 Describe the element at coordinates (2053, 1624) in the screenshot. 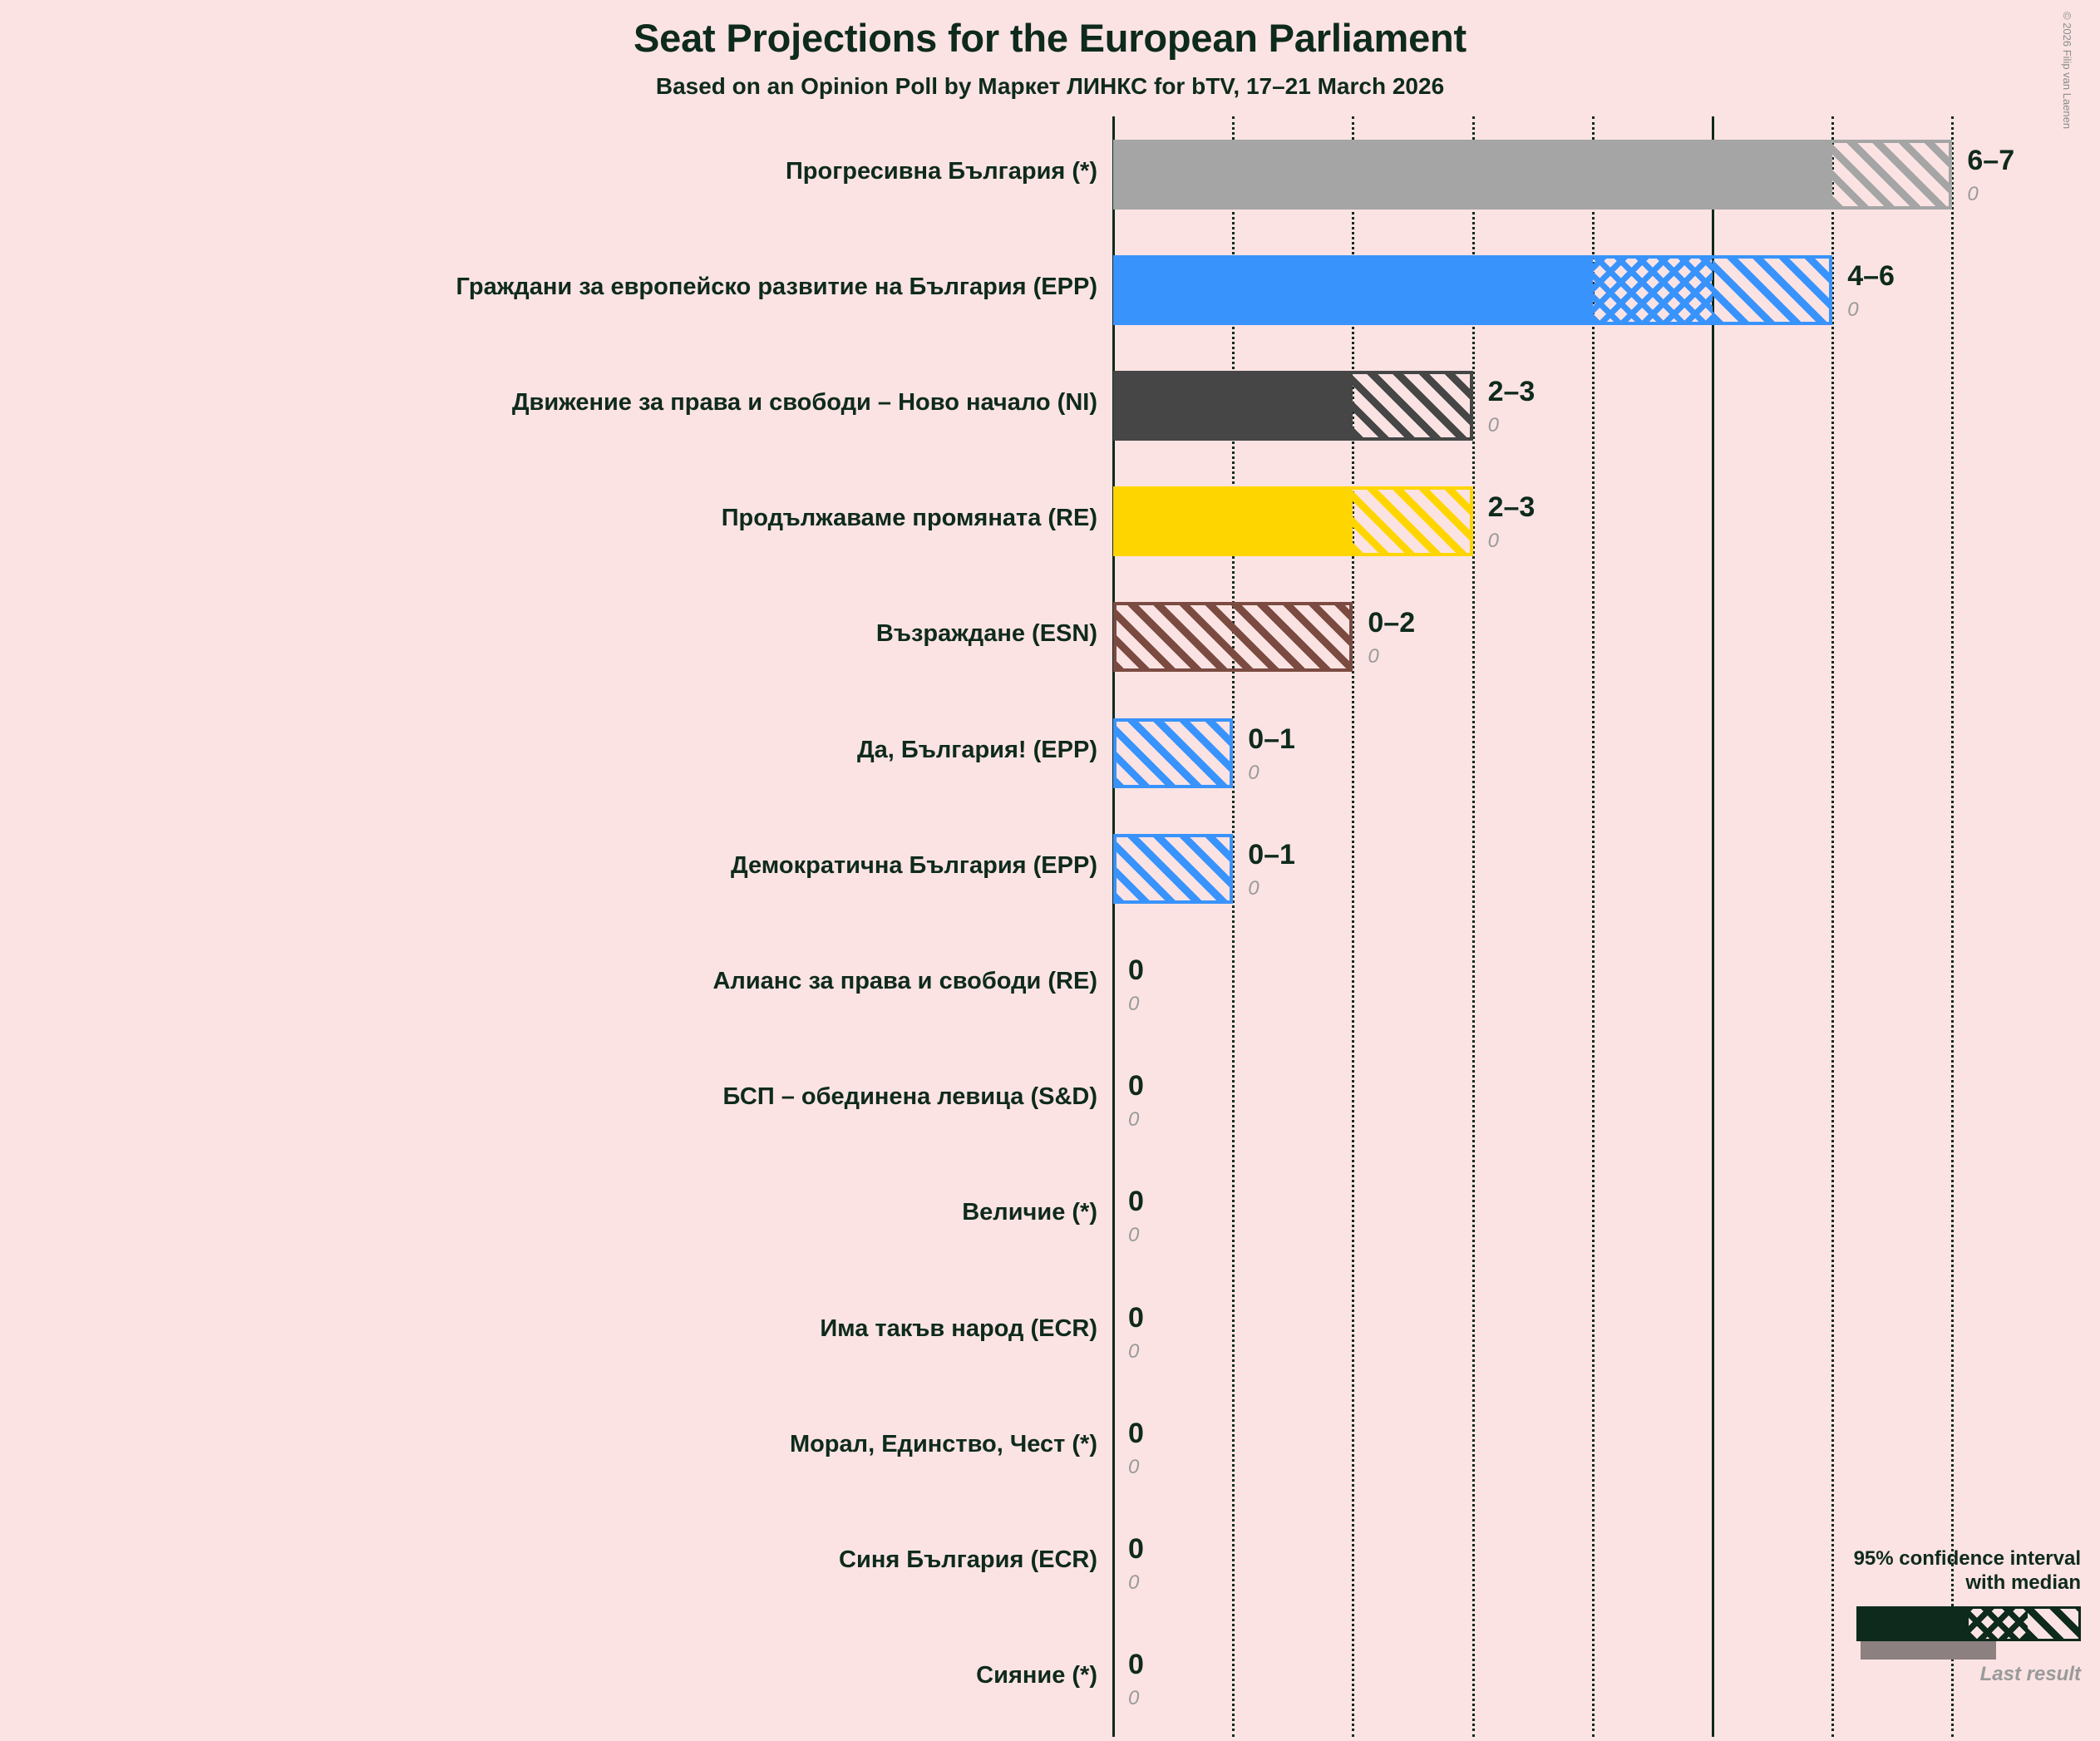

I see `legend-seg-upper` at that location.